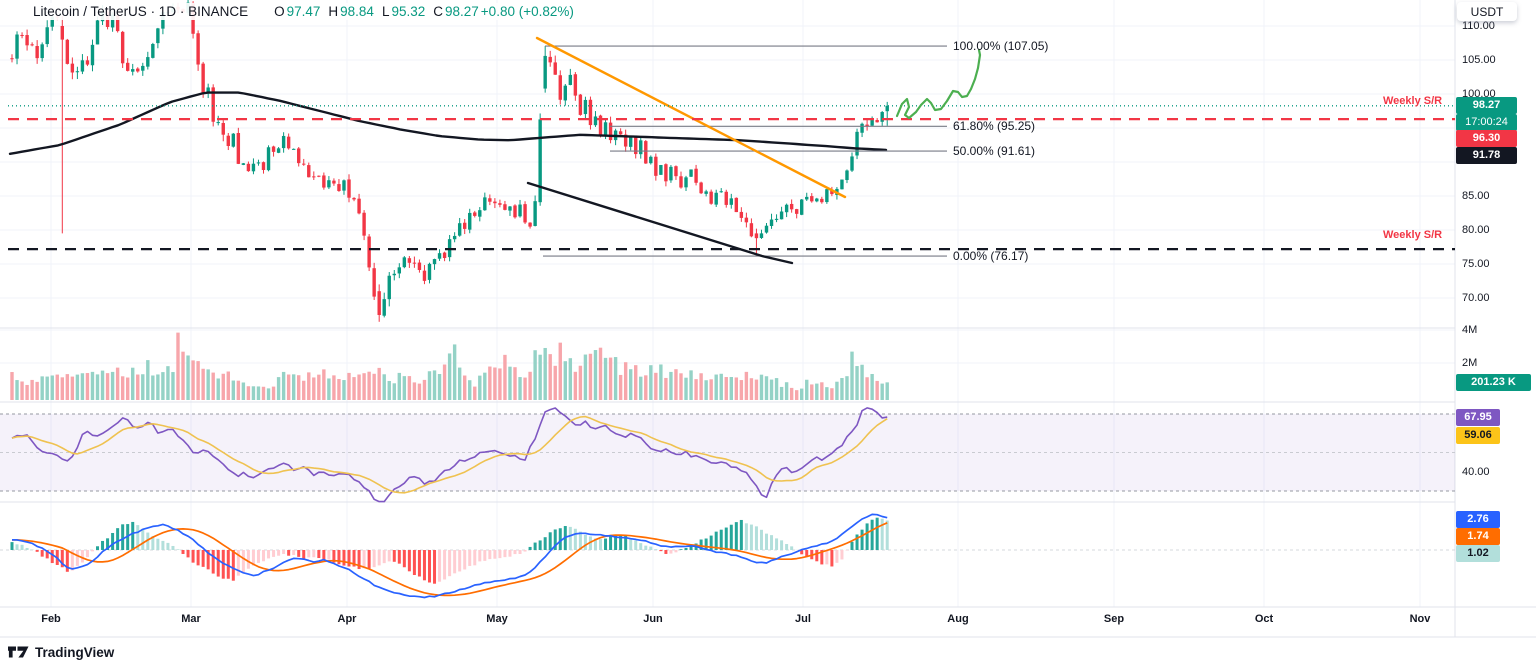 The height and width of the screenshot is (672, 1536). I want to click on volume-tick-2M: 2M, so click(1470, 363).